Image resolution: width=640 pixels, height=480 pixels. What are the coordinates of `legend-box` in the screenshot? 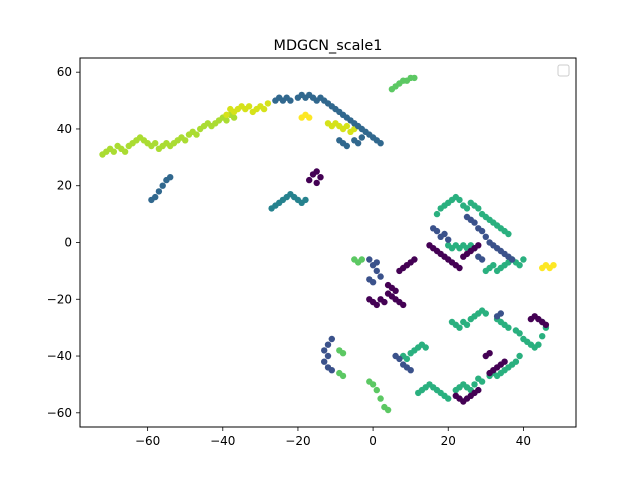 It's located at (563, 70).